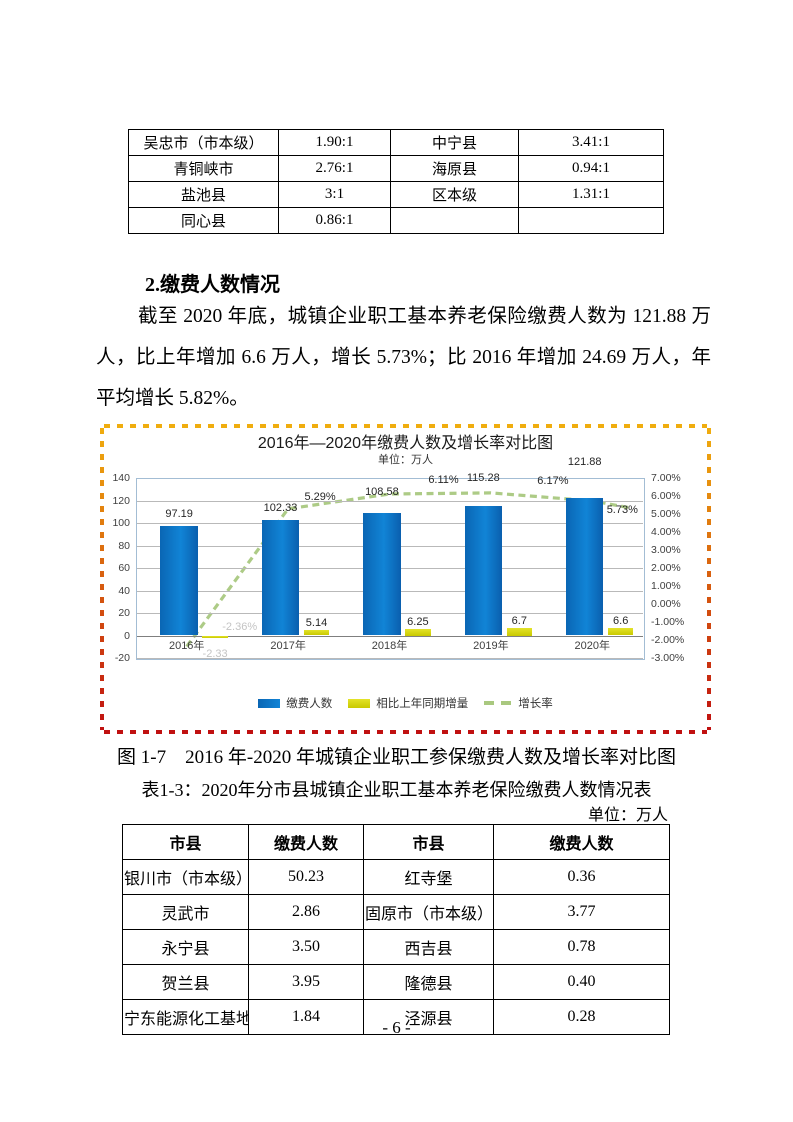 The height and width of the screenshot is (1122, 793). Describe the element at coordinates (203, 194) in the screenshot. I see `ratio-cell: 盐池县` at that location.